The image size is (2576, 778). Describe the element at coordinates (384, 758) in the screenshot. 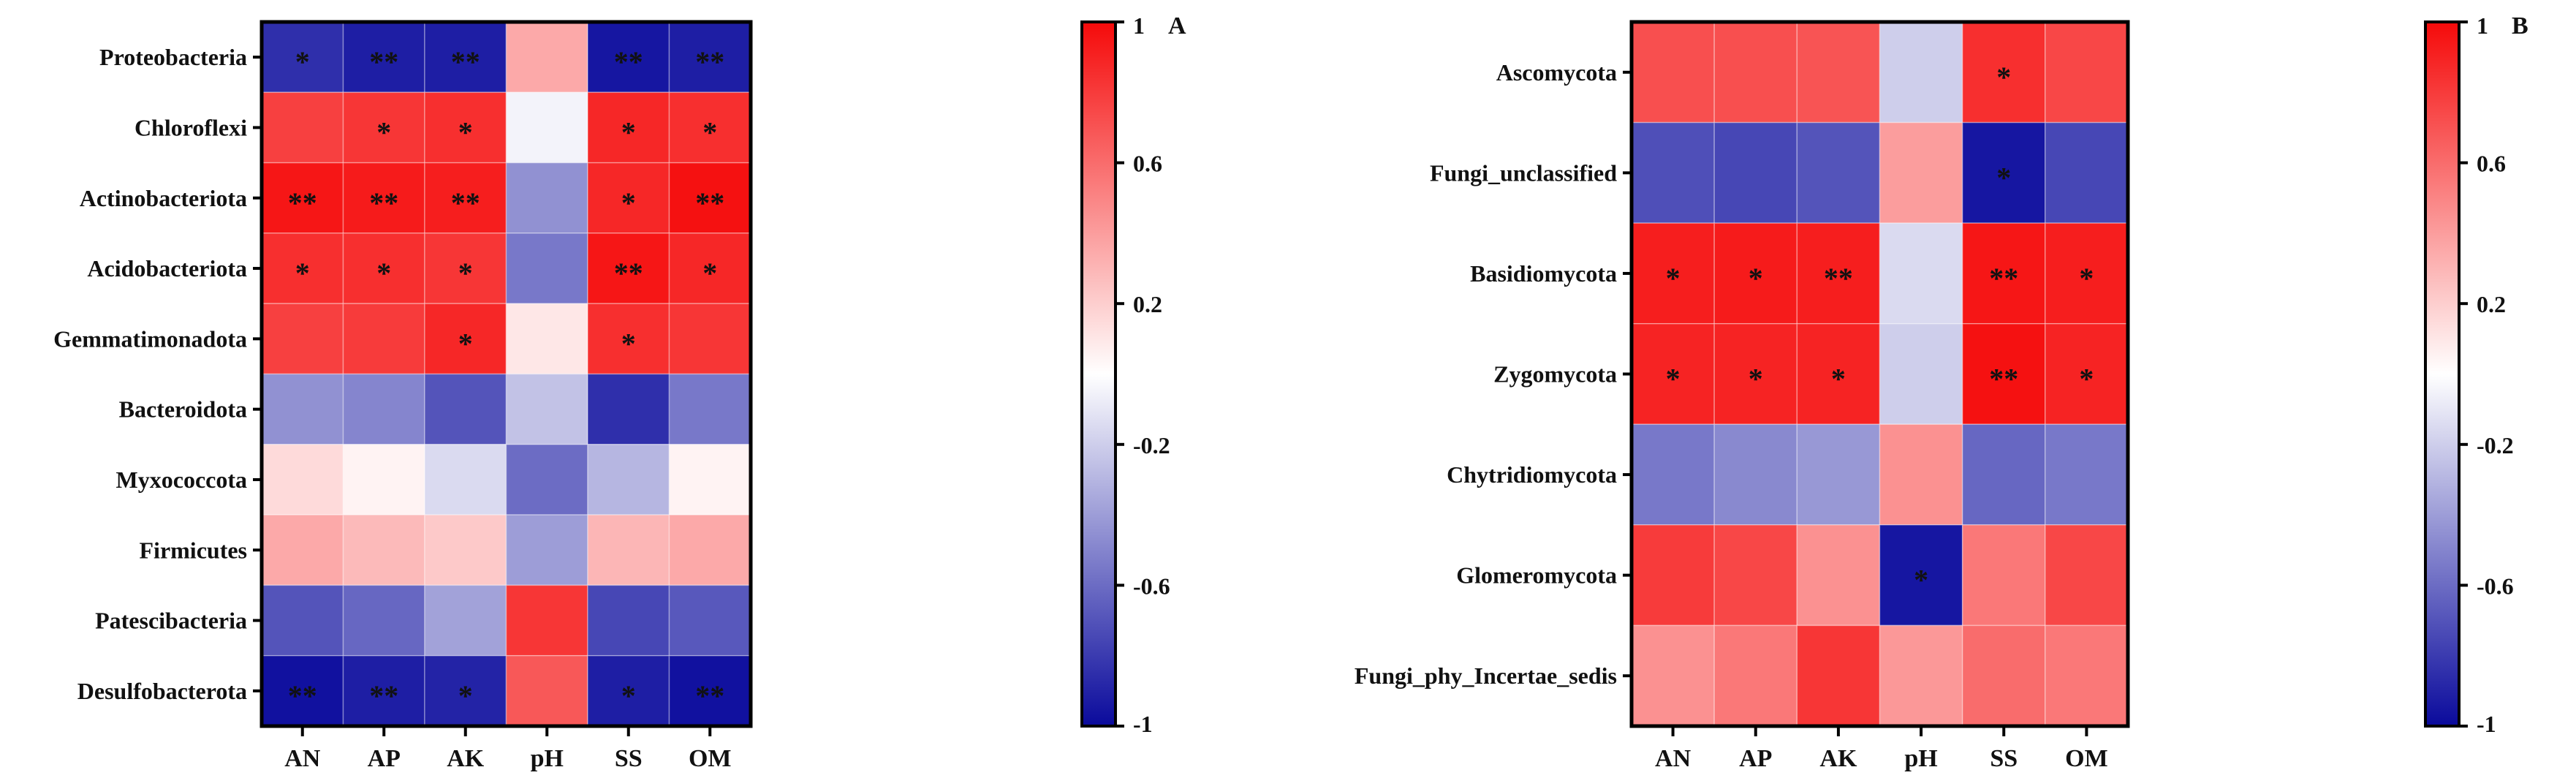

I see `column-label: AP` at that location.